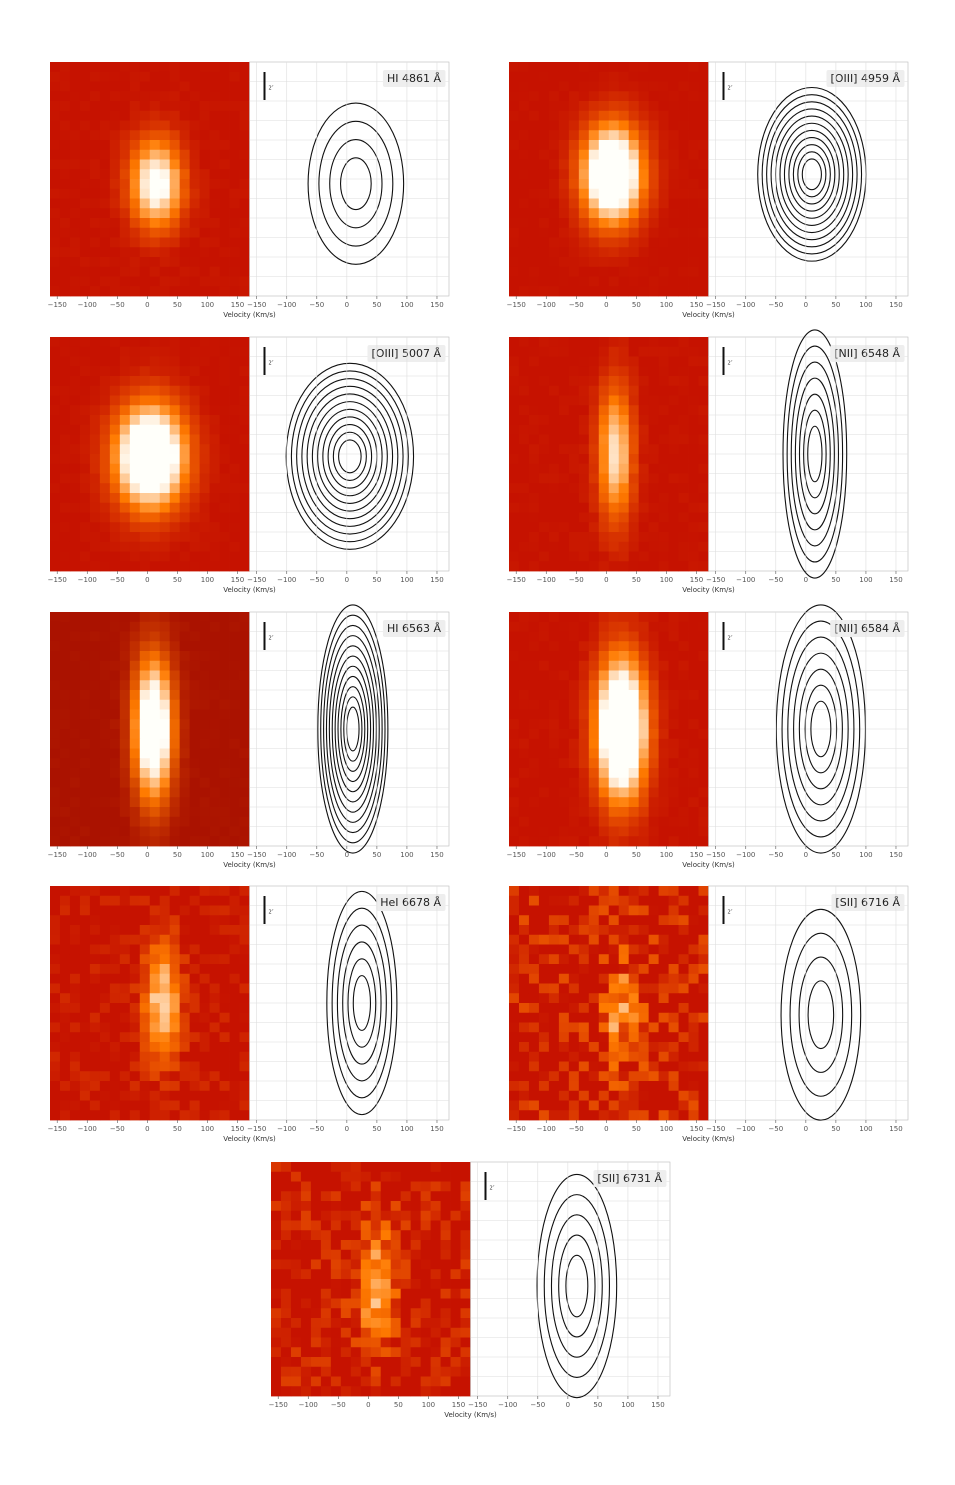  What do you see at coordinates (745, 855) in the screenshot?
I see `x-tick-label: −100` at bounding box center [745, 855].